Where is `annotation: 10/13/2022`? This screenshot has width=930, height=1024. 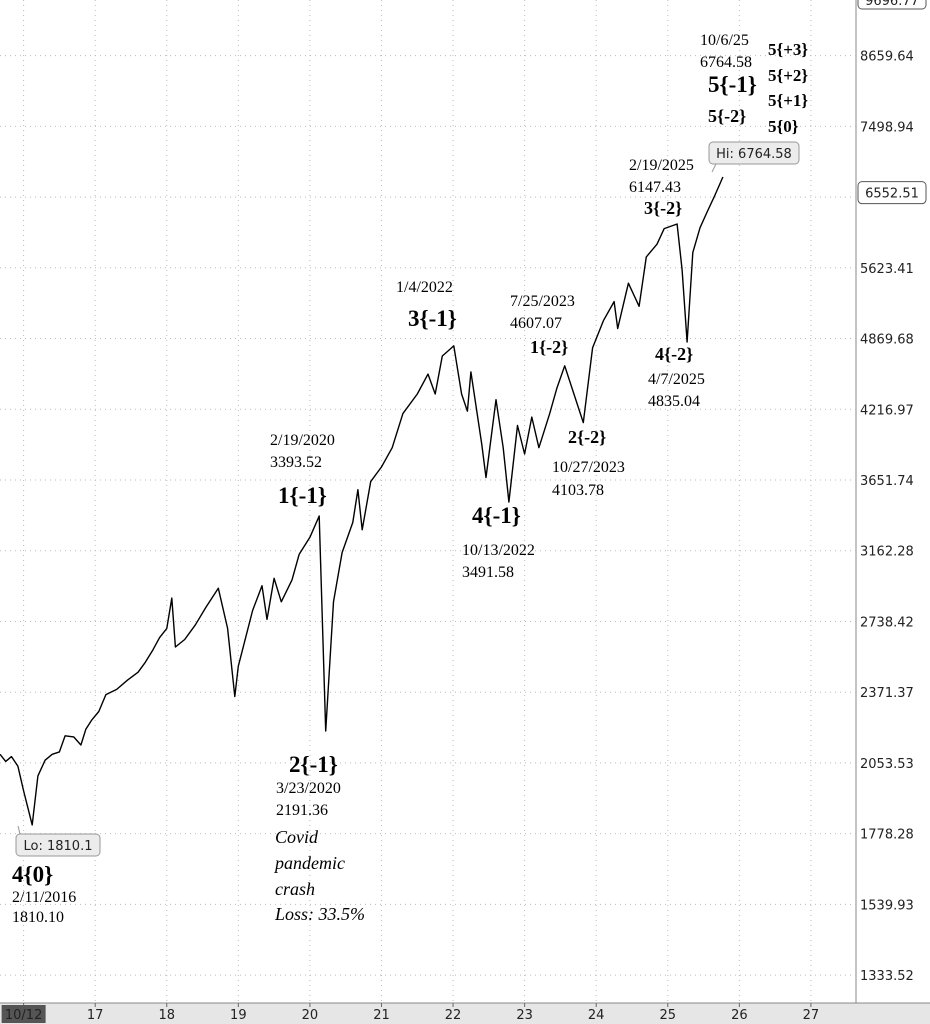 annotation: 10/13/2022 is located at coordinates (498, 550).